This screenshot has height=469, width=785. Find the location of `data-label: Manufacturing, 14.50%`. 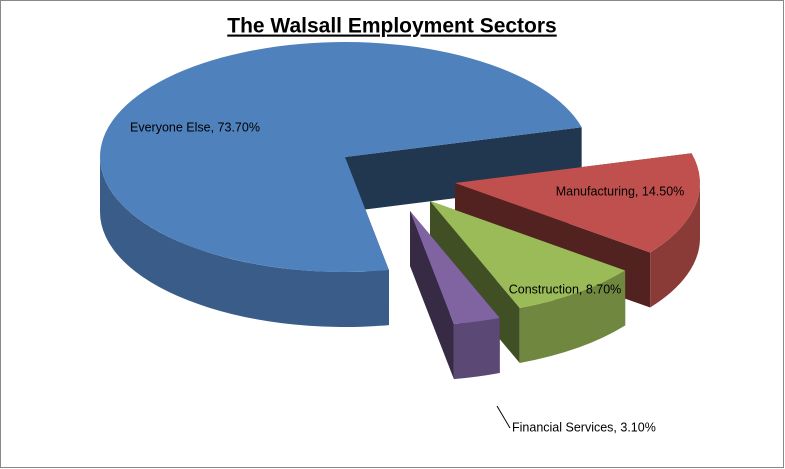

data-label: Manufacturing, 14.50% is located at coordinates (620, 191).